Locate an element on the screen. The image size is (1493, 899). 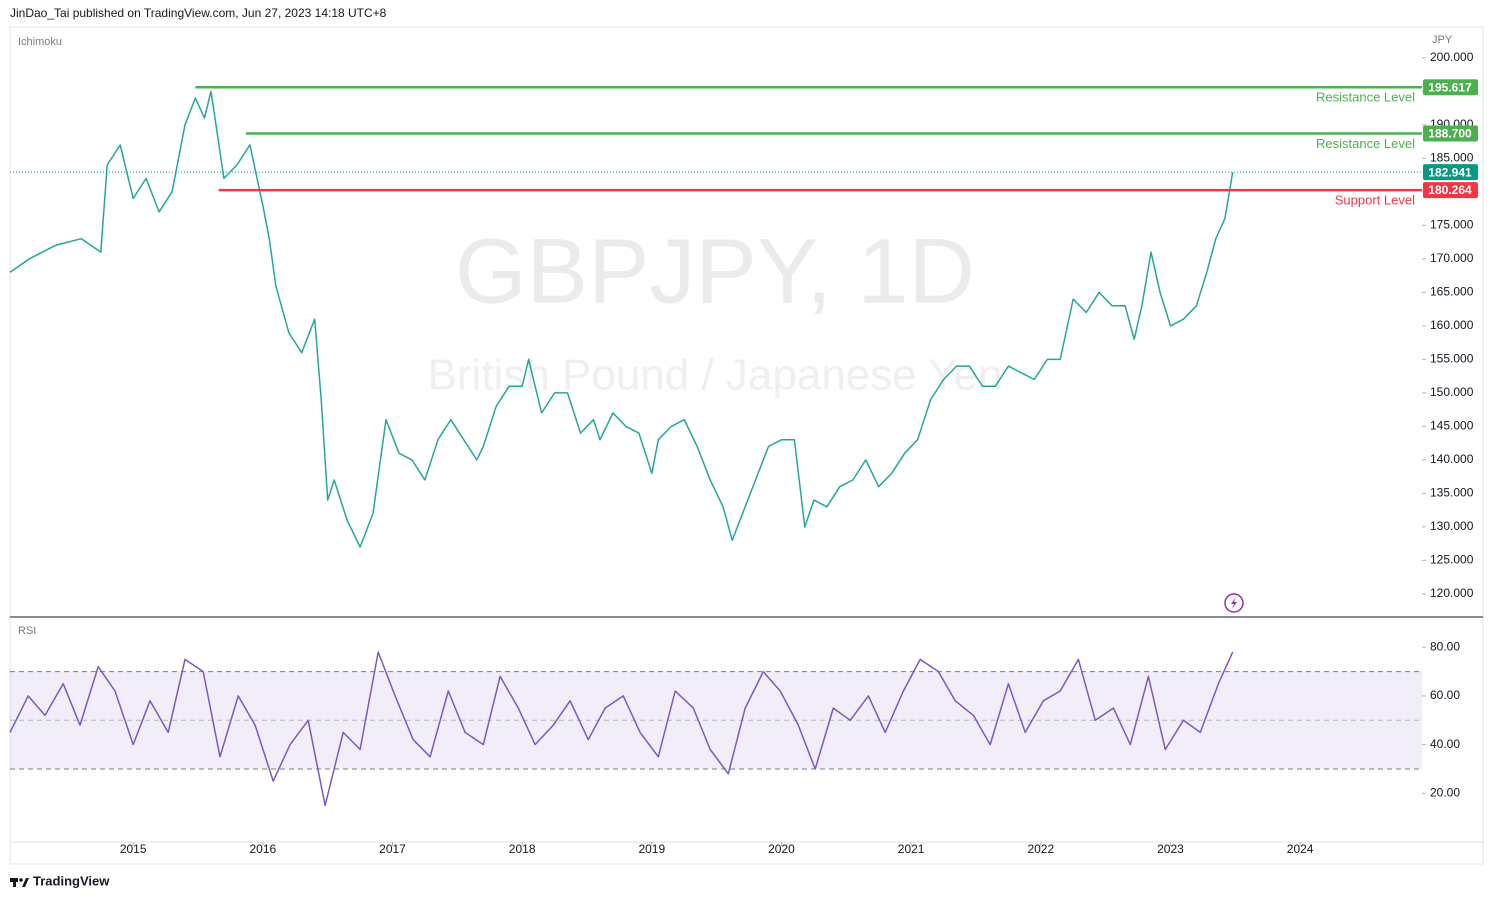
y-tick-label: 130.000 is located at coordinates (1452, 526).